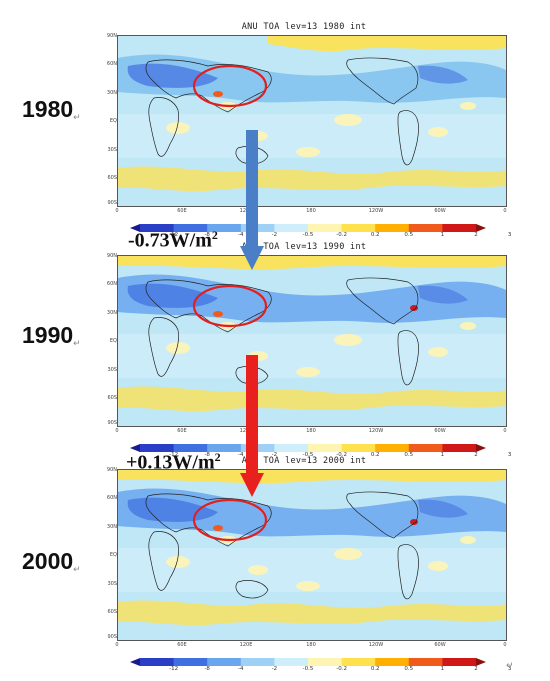  Describe the element at coordinates (51, 561) in the screenshot. I see `year-label-2000: 2000↵` at that location.